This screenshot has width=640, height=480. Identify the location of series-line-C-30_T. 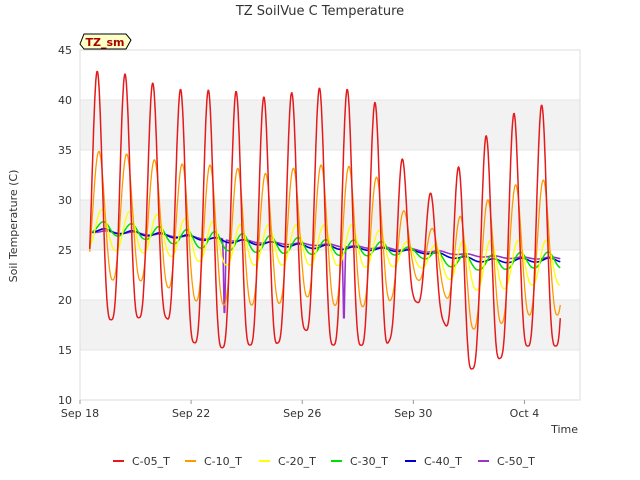
(325, 245).